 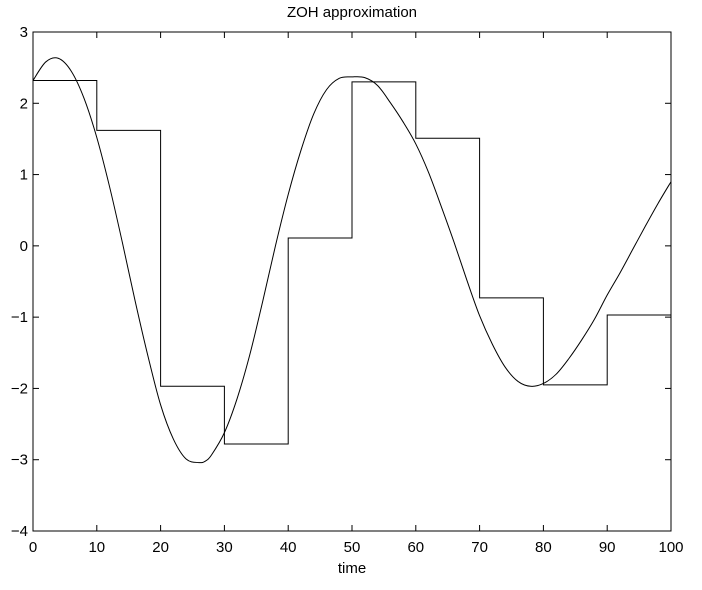 I want to click on y-tick-label: 3, so click(x=24, y=32).